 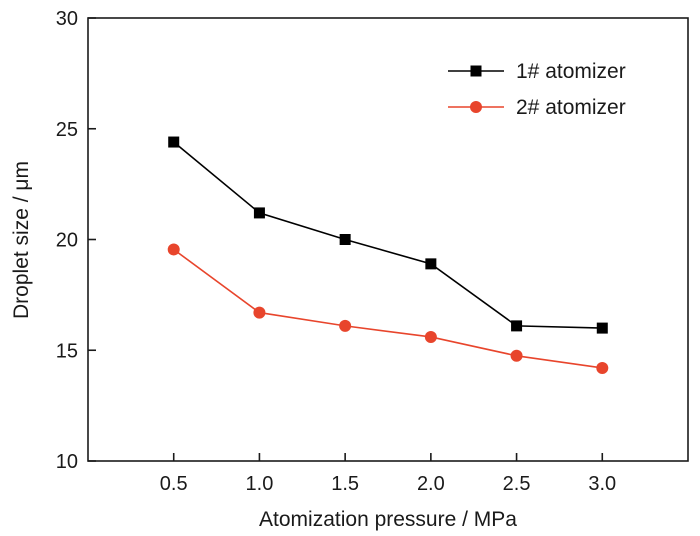 What do you see at coordinates (67, 462) in the screenshot?
I see `y-tick-label: 10` at bounding box center [67, 462].